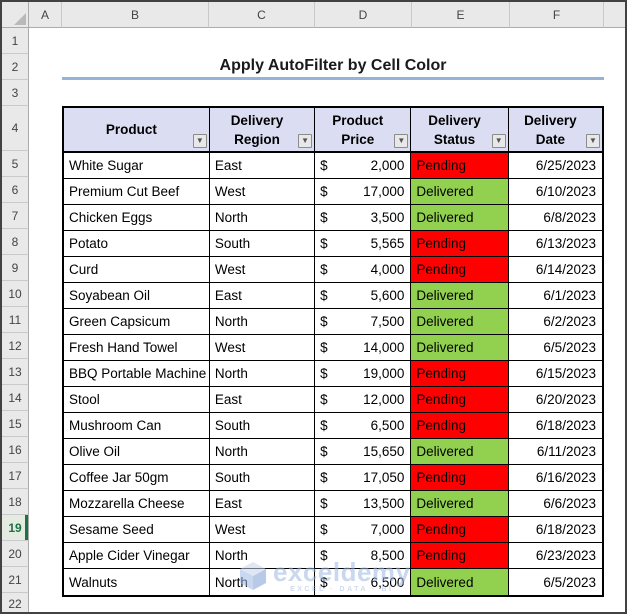  Describe the element at coordinates (137, 191) in the screenshot. I see `cell-product: Premium Cut Beef` at that location.